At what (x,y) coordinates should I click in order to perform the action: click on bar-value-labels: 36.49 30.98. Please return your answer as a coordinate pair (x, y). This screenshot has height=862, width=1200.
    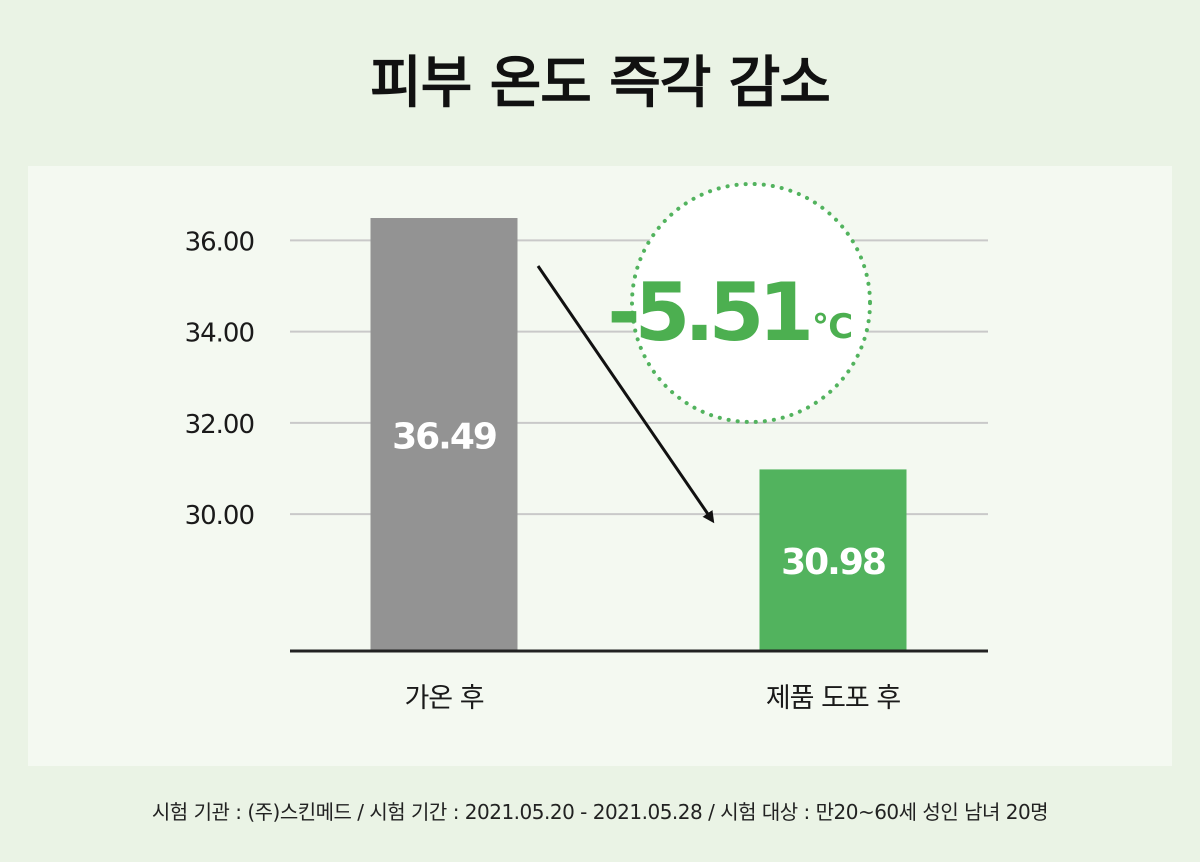
    Looking at the image, I should click on (639, 500).